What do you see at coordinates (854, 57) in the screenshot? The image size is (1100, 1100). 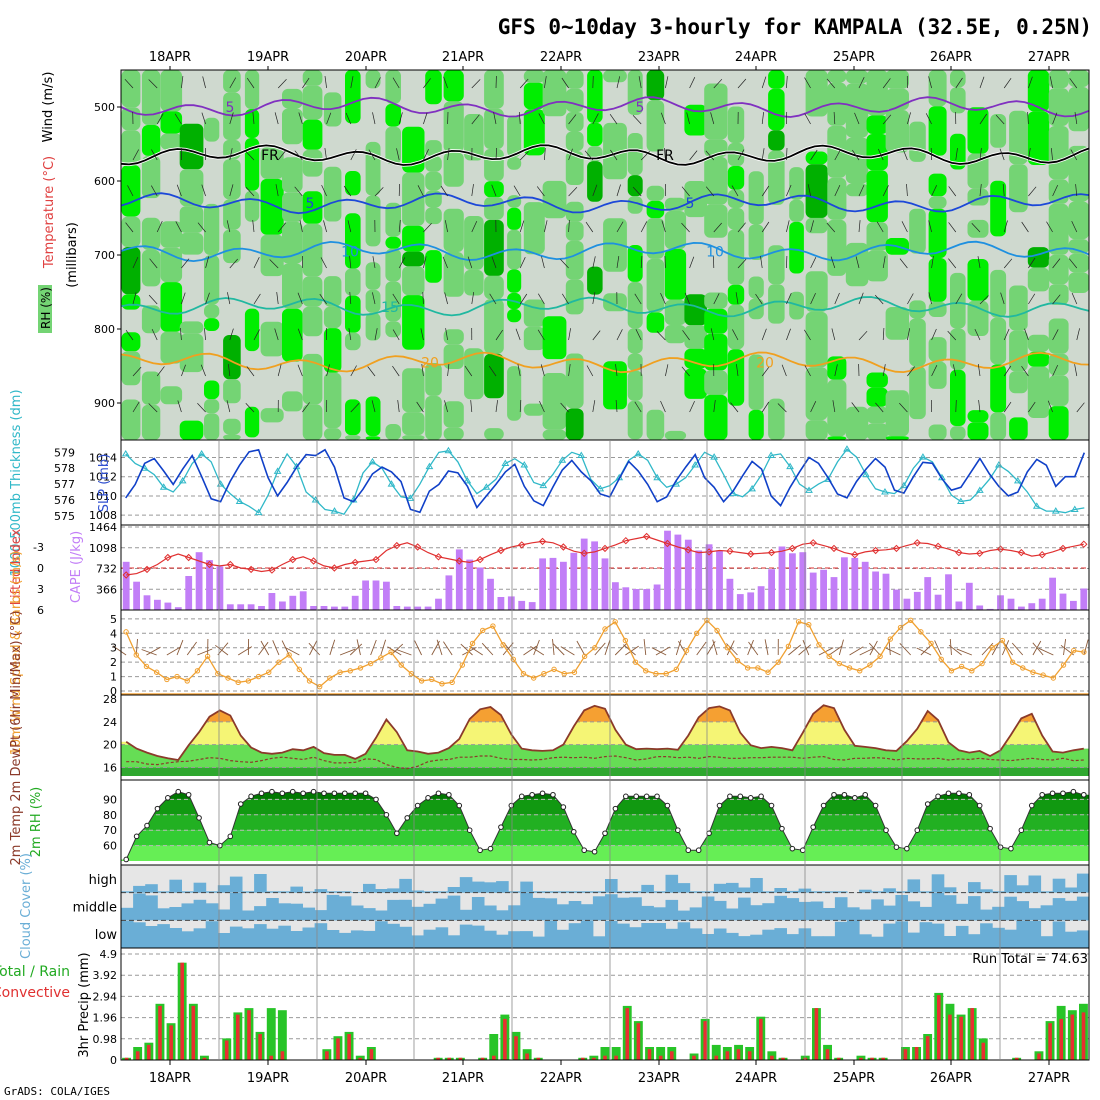 I see `date-label-top: 25APR` at bounding box center [854, 57].